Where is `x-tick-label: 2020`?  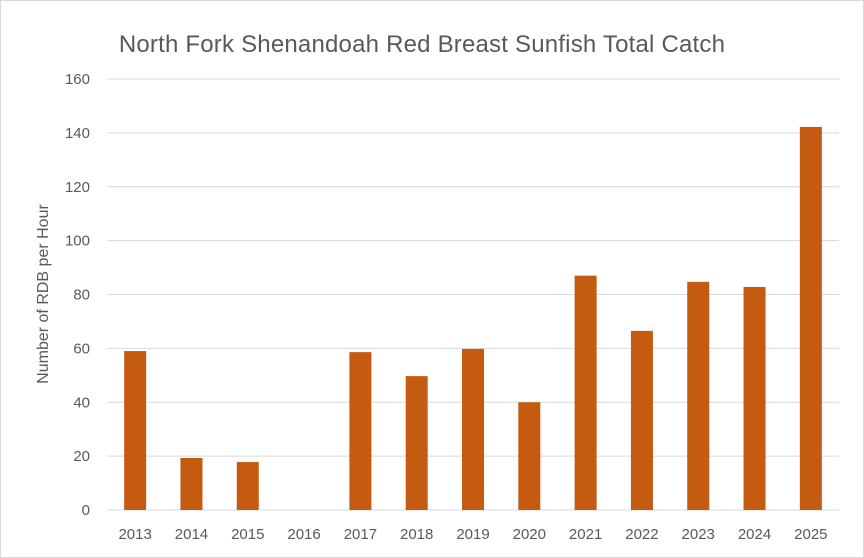 x-tick-label: 2020 is located at coordinates (529, 534).